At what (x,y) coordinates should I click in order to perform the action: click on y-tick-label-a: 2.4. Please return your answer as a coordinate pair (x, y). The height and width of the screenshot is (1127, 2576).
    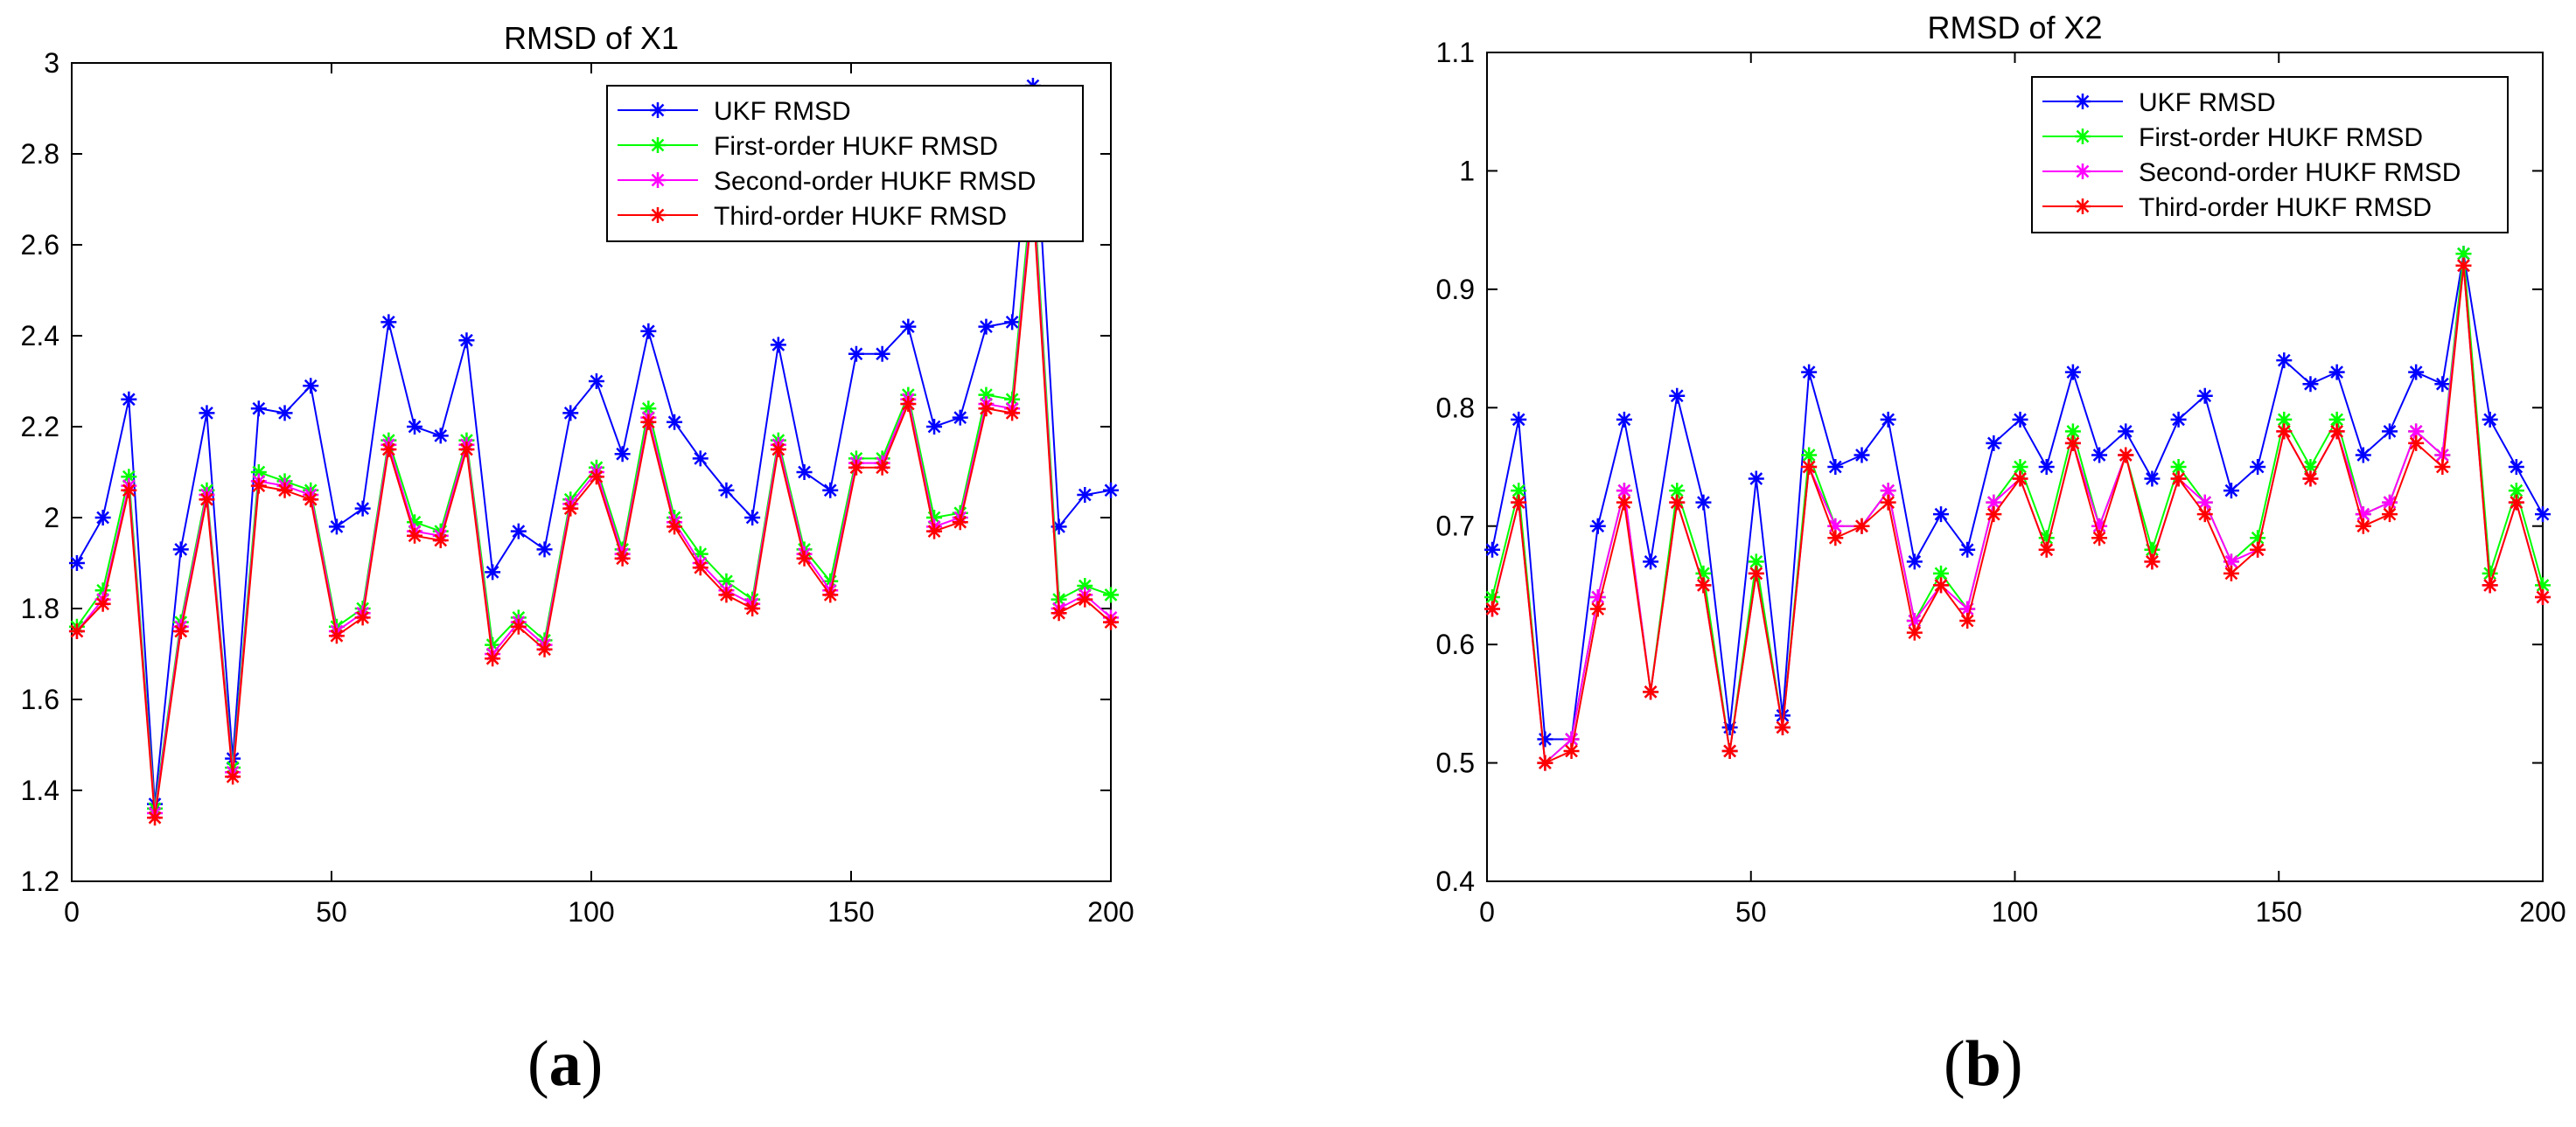
    Looking at the image, I should click on (40, 335).